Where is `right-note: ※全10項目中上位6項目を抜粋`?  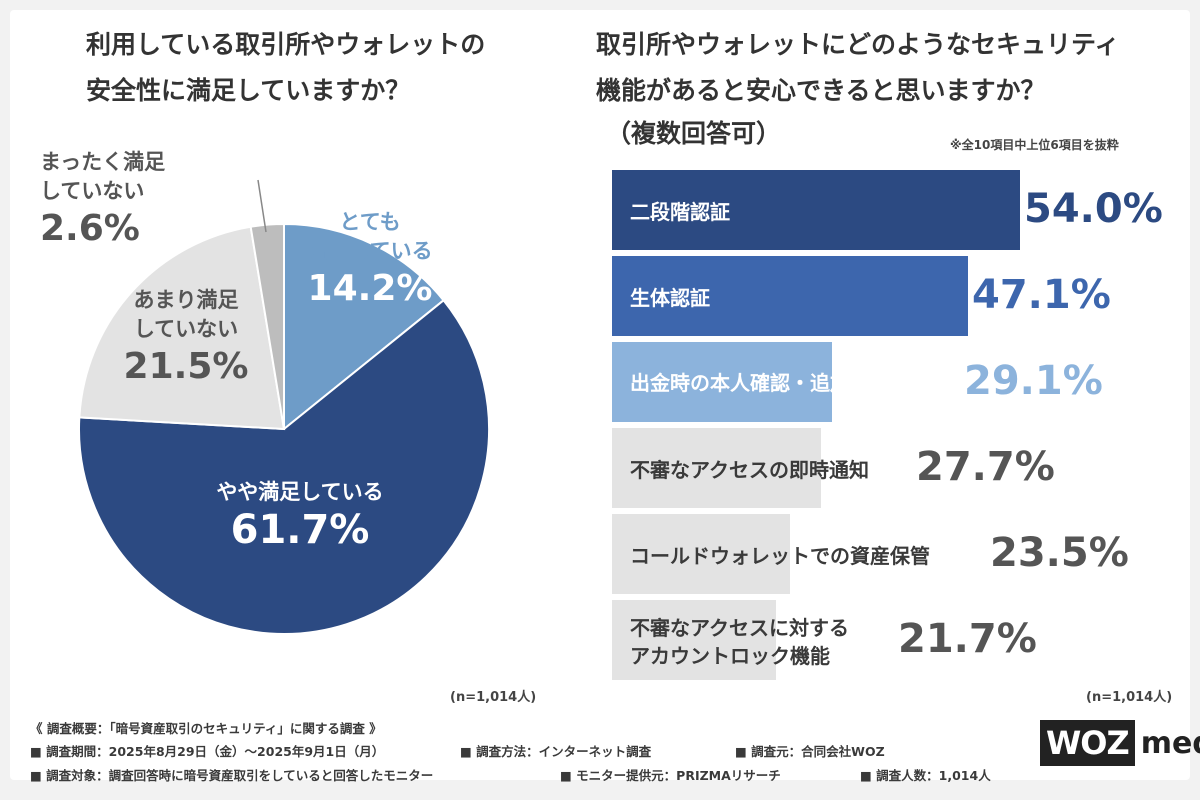 right-note: ※全10項目中上位6項目を抜粋 is located at coordinates (1034, 145).